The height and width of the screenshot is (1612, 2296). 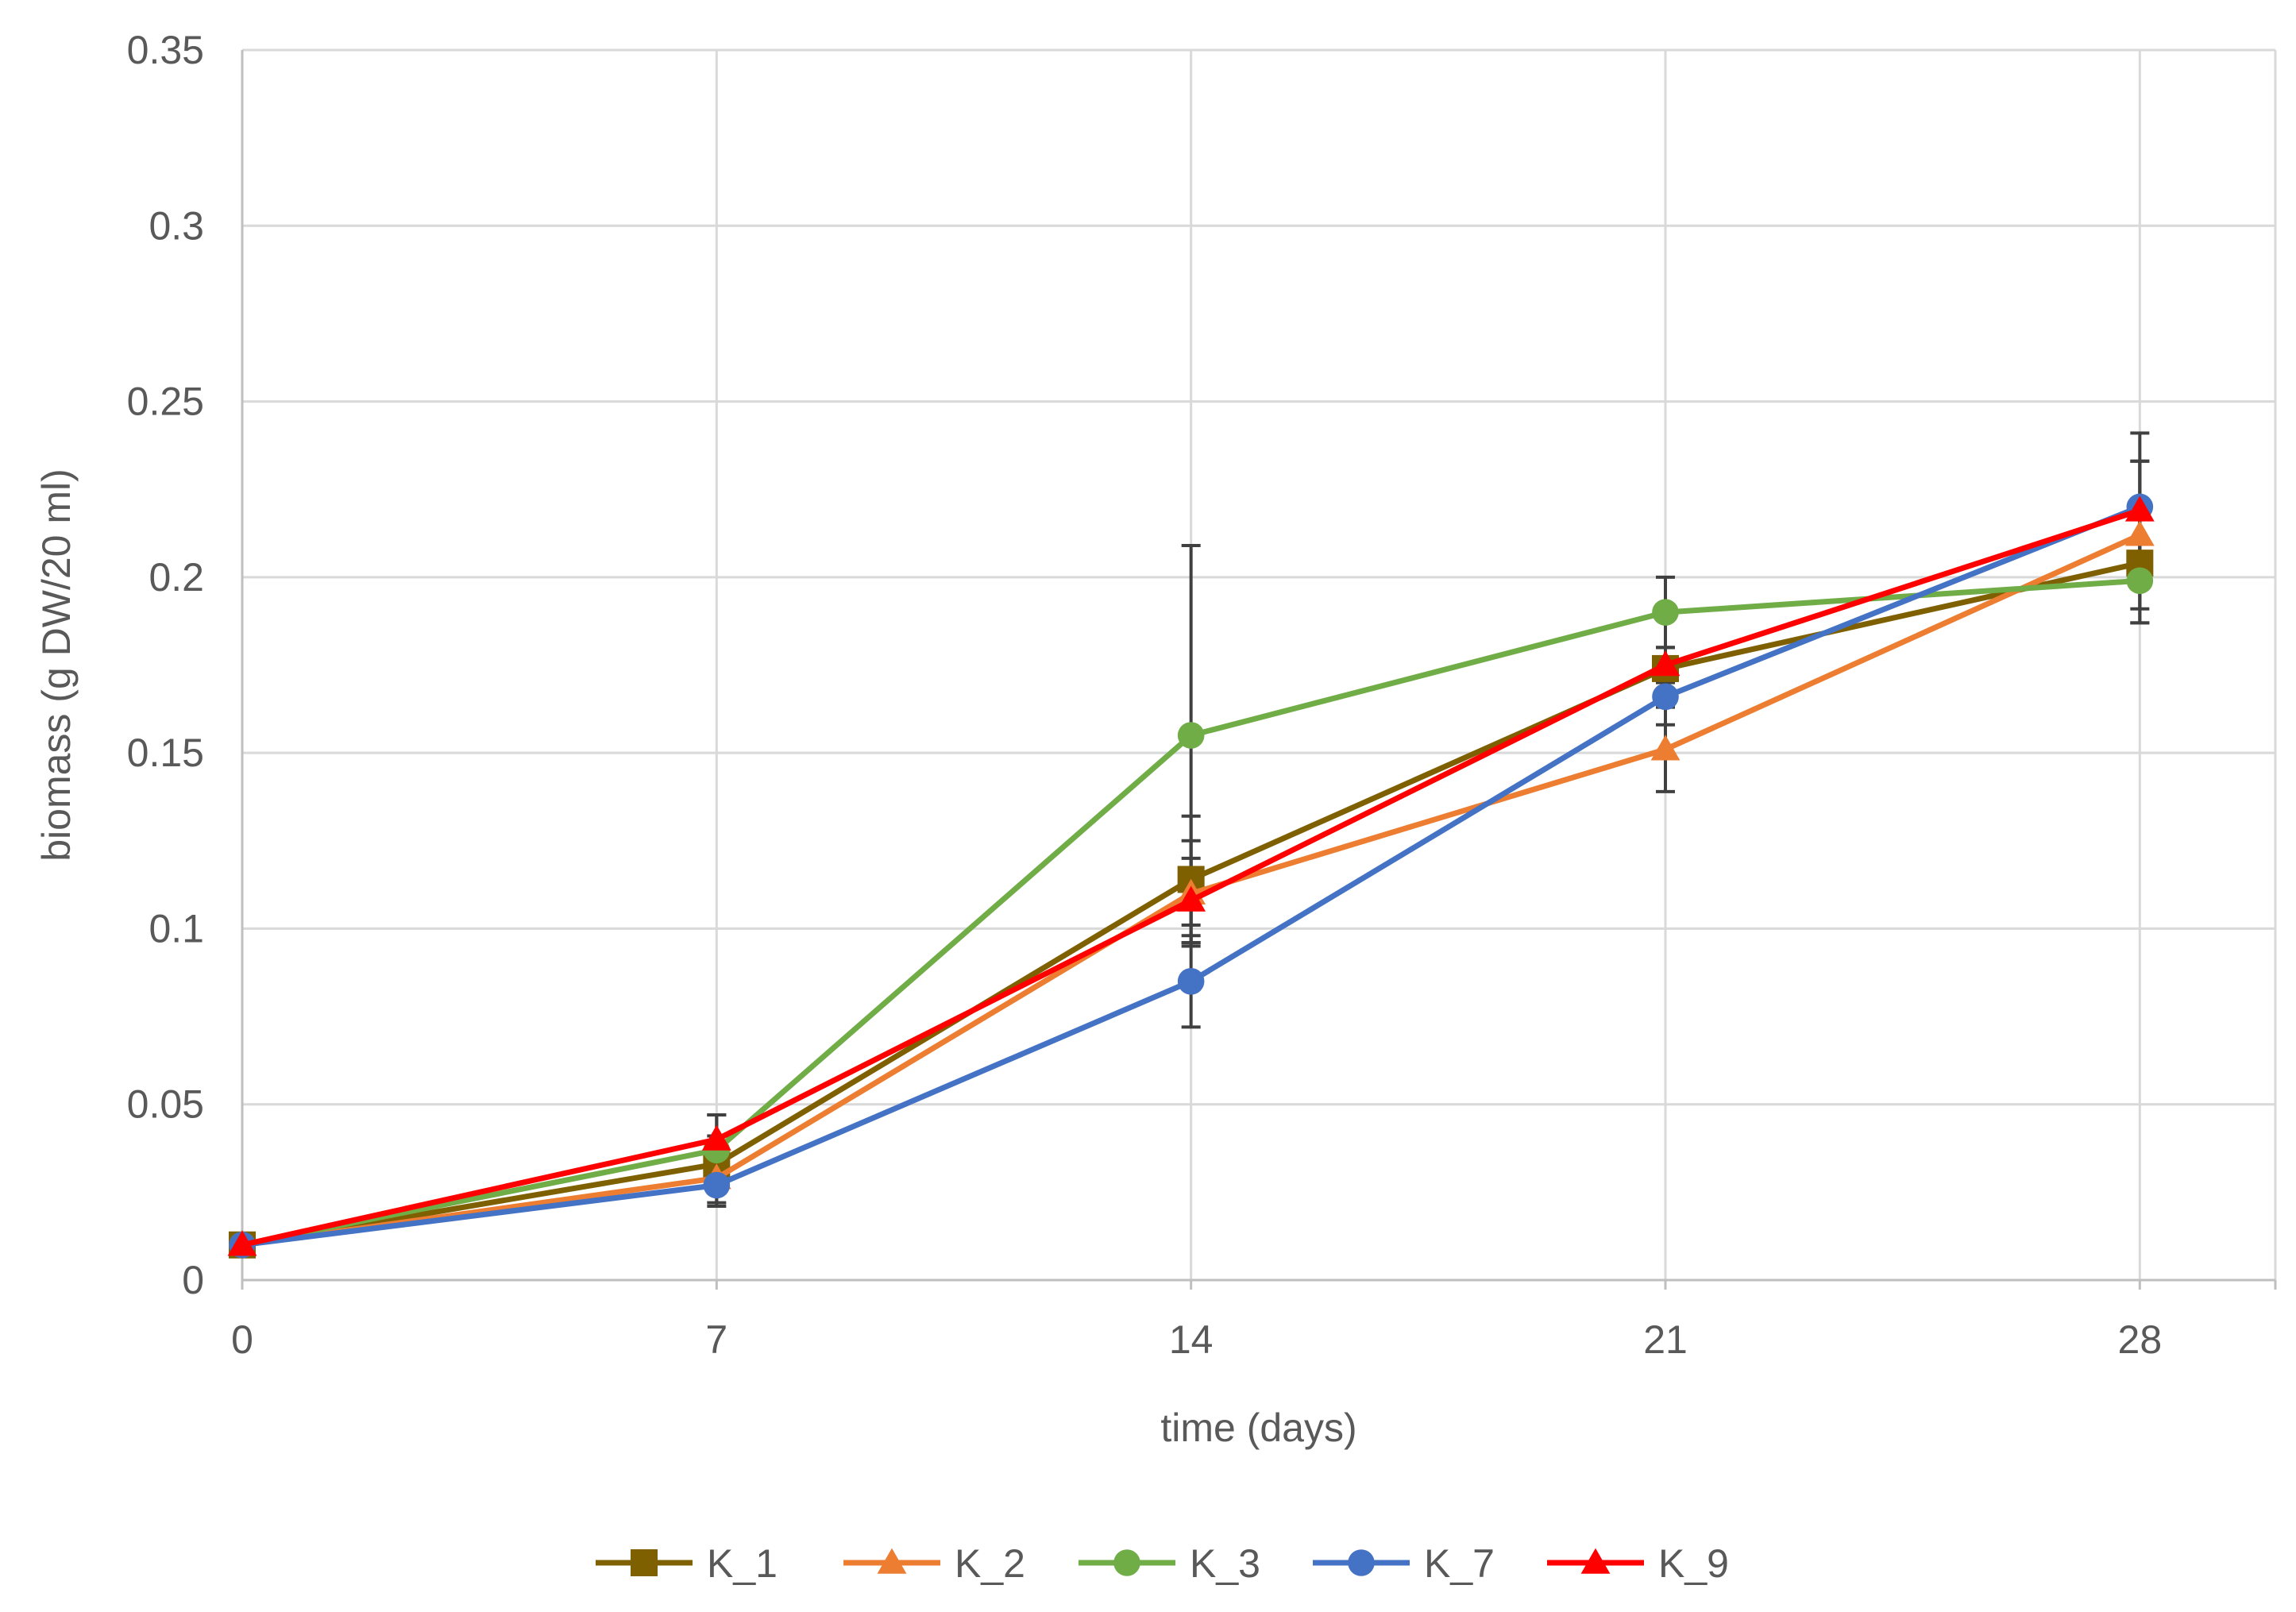 What do you see at coordinates (176, 577) in the screenshot?
I see `y-tick-label: 0.2` at bounding box center [176, 577].